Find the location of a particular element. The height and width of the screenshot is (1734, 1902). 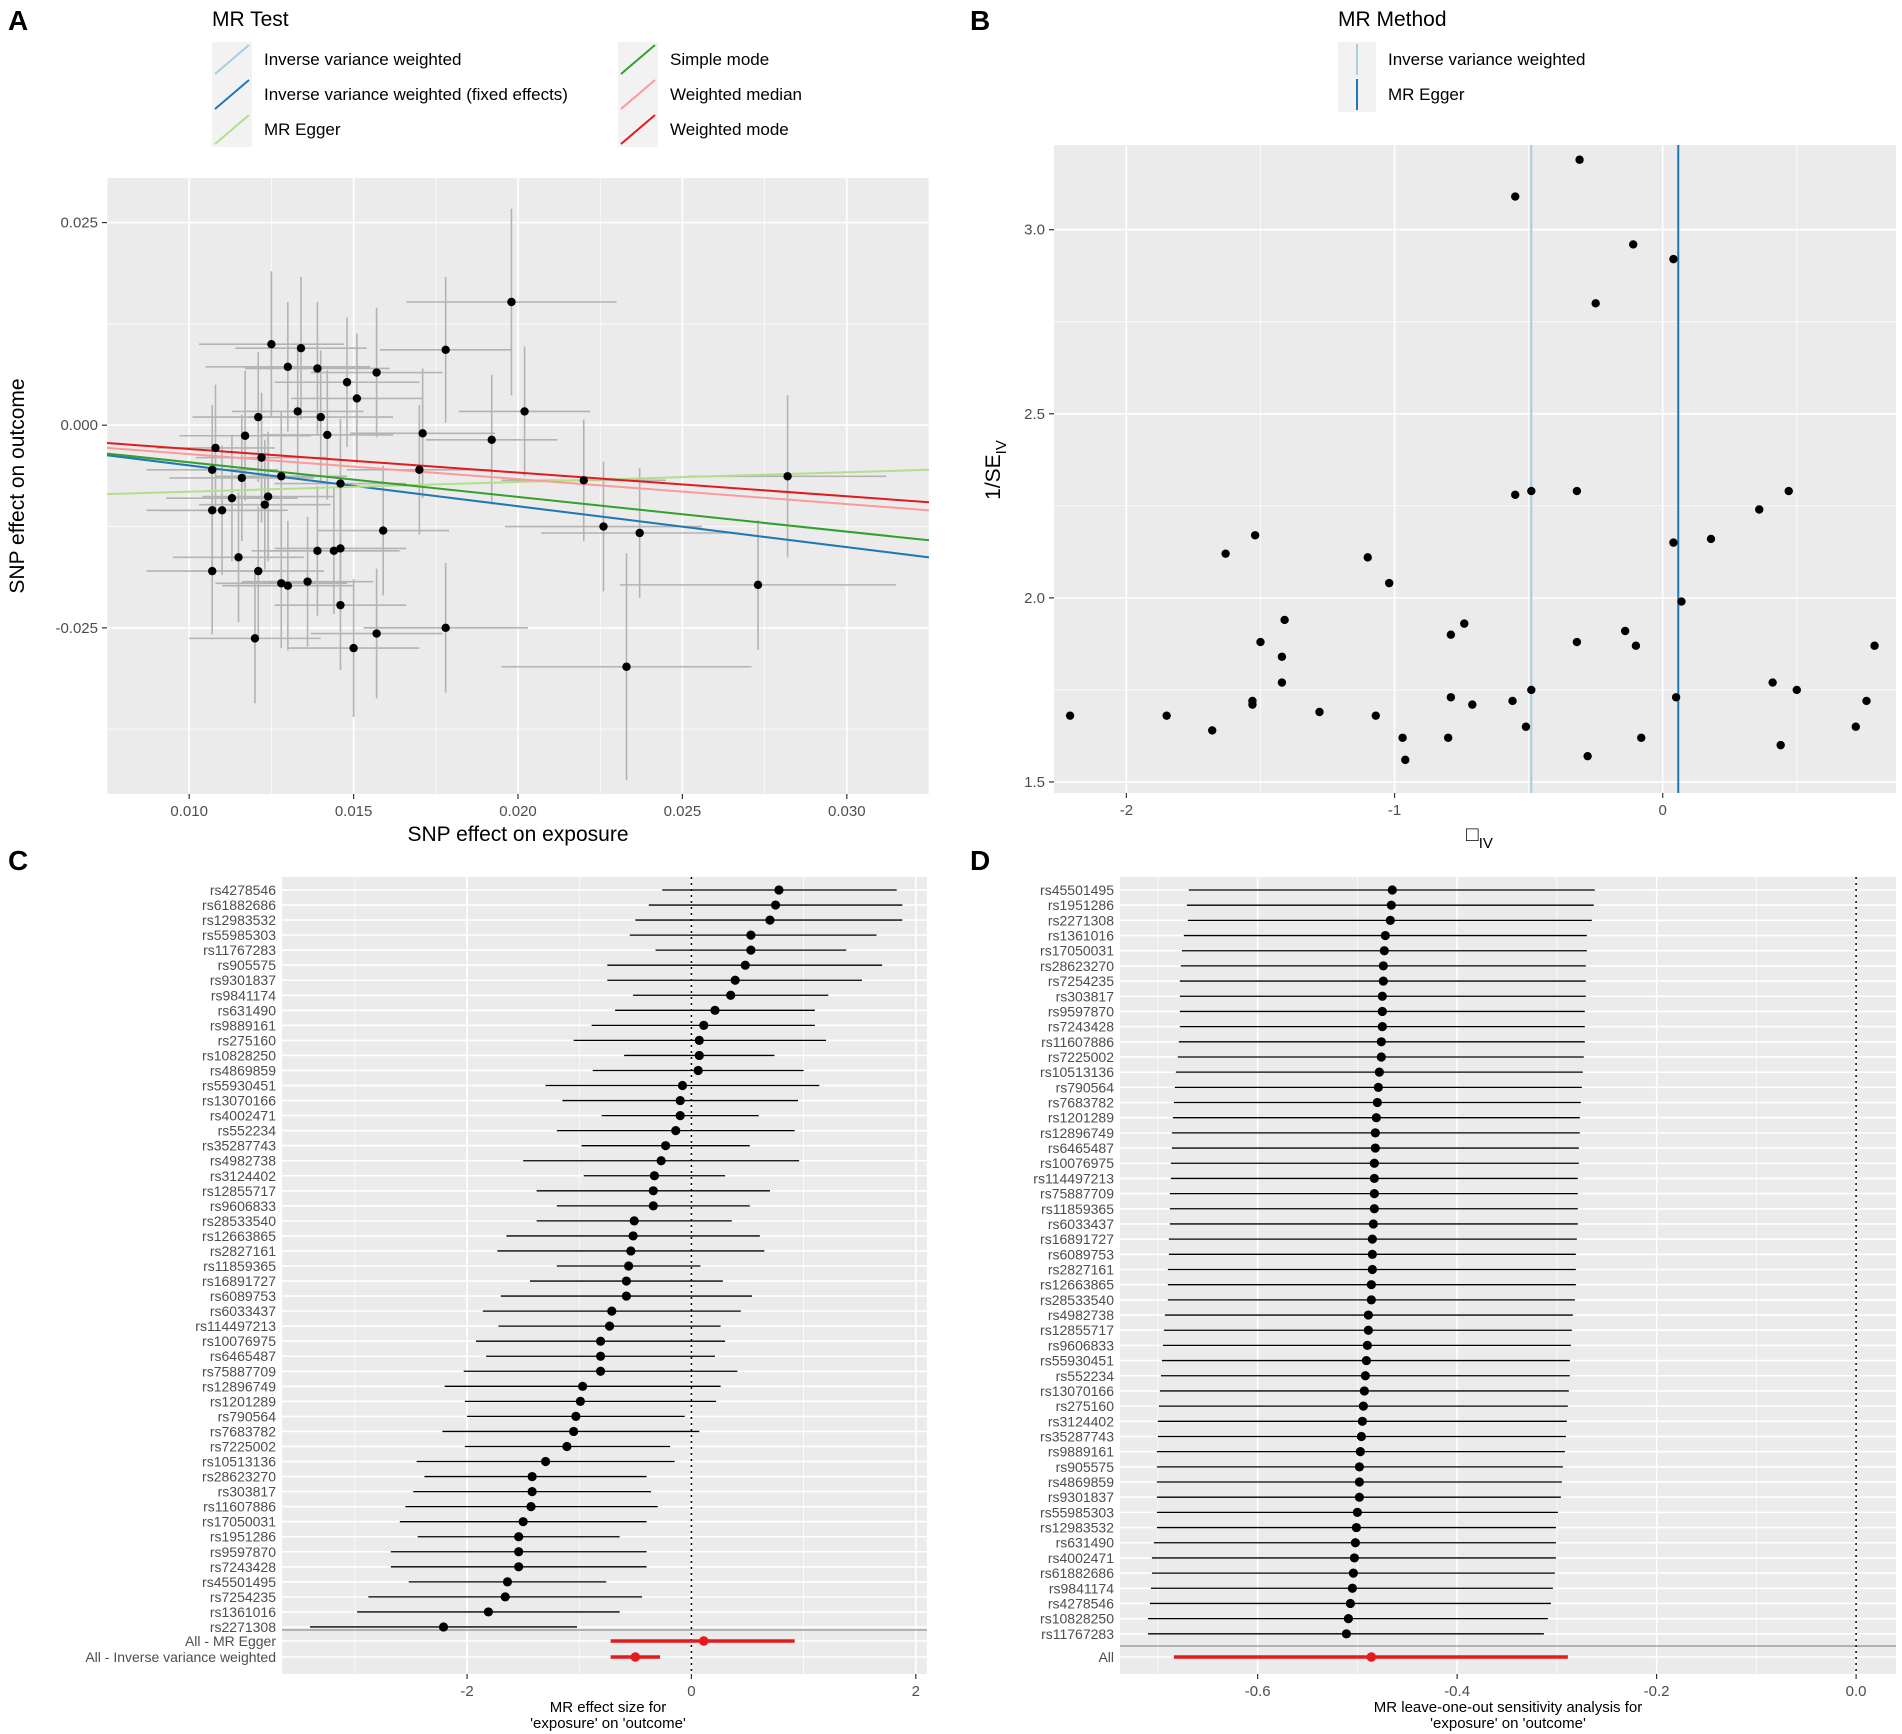

snp-label: rs28623270 is located at coordinates (239, 1477).